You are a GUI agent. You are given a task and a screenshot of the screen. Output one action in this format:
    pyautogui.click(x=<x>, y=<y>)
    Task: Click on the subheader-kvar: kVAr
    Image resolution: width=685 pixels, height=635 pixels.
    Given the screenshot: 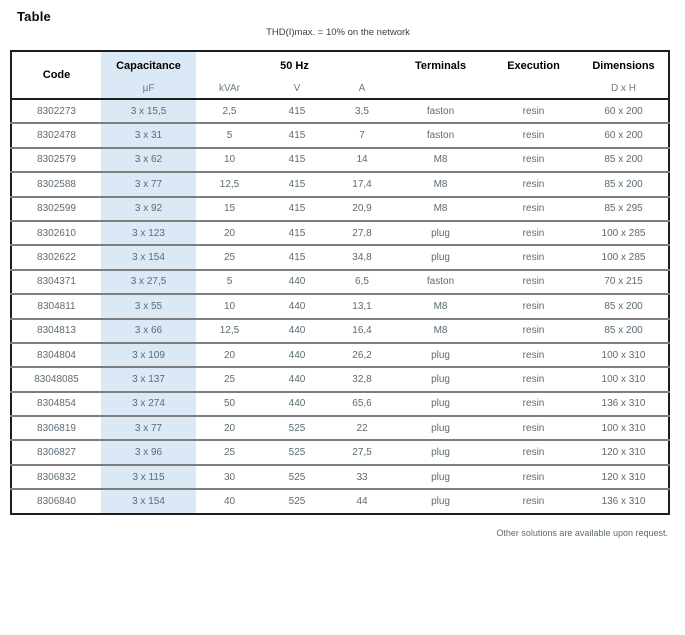 What is the action you would take?
    pyautogui.click(x=229, y=88)
    